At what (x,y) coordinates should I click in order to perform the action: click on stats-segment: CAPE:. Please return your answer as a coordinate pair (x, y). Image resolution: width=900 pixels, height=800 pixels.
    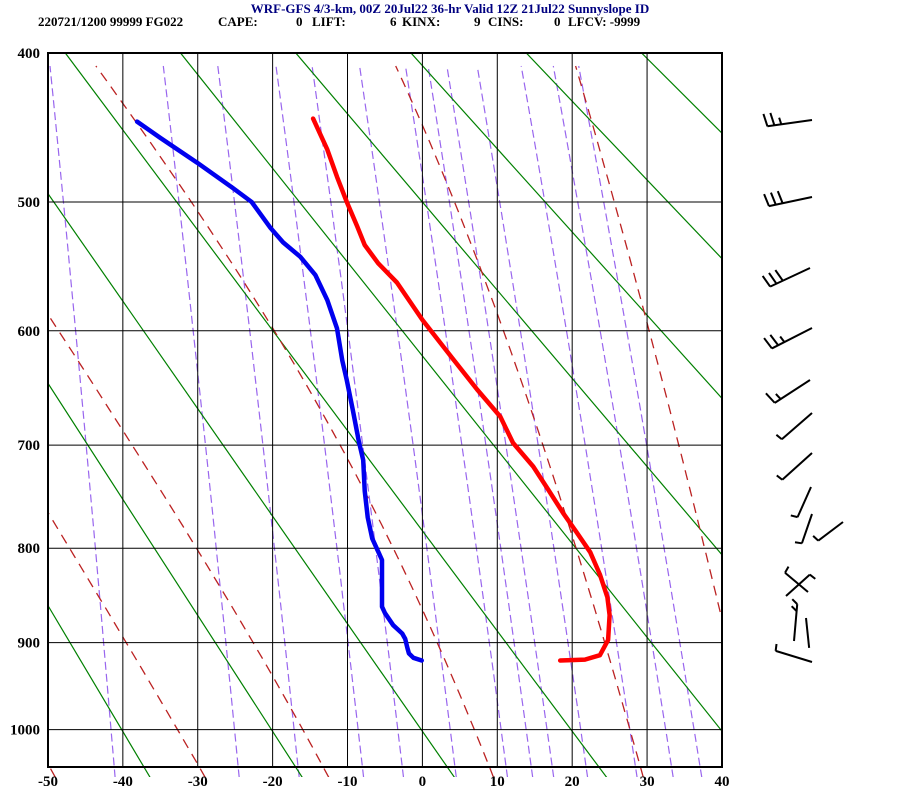
    Looking at the image, I should click on (238, 21).